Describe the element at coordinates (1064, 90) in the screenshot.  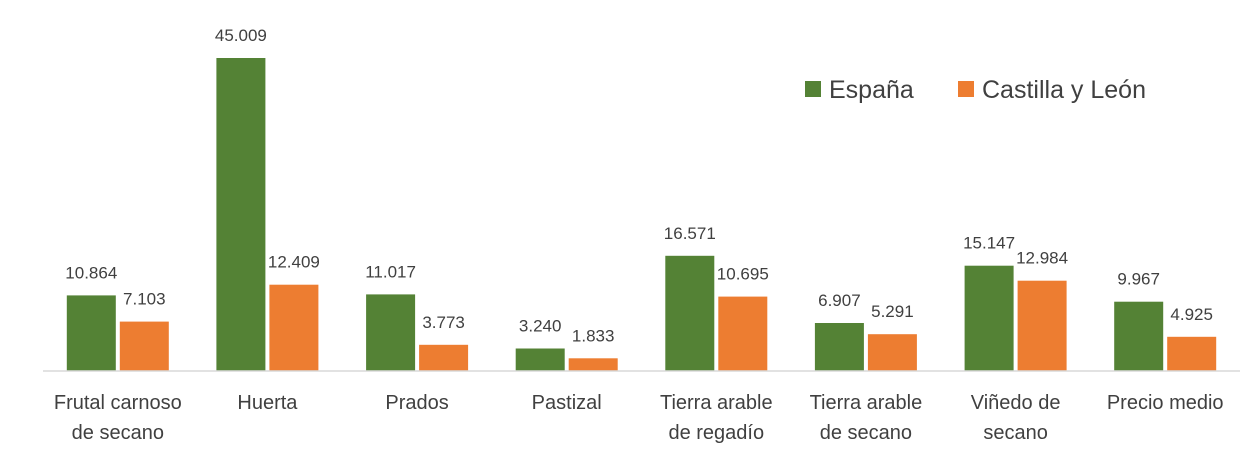
I see `legend-label-castilla-y-leon: Castilla y León` at that location.